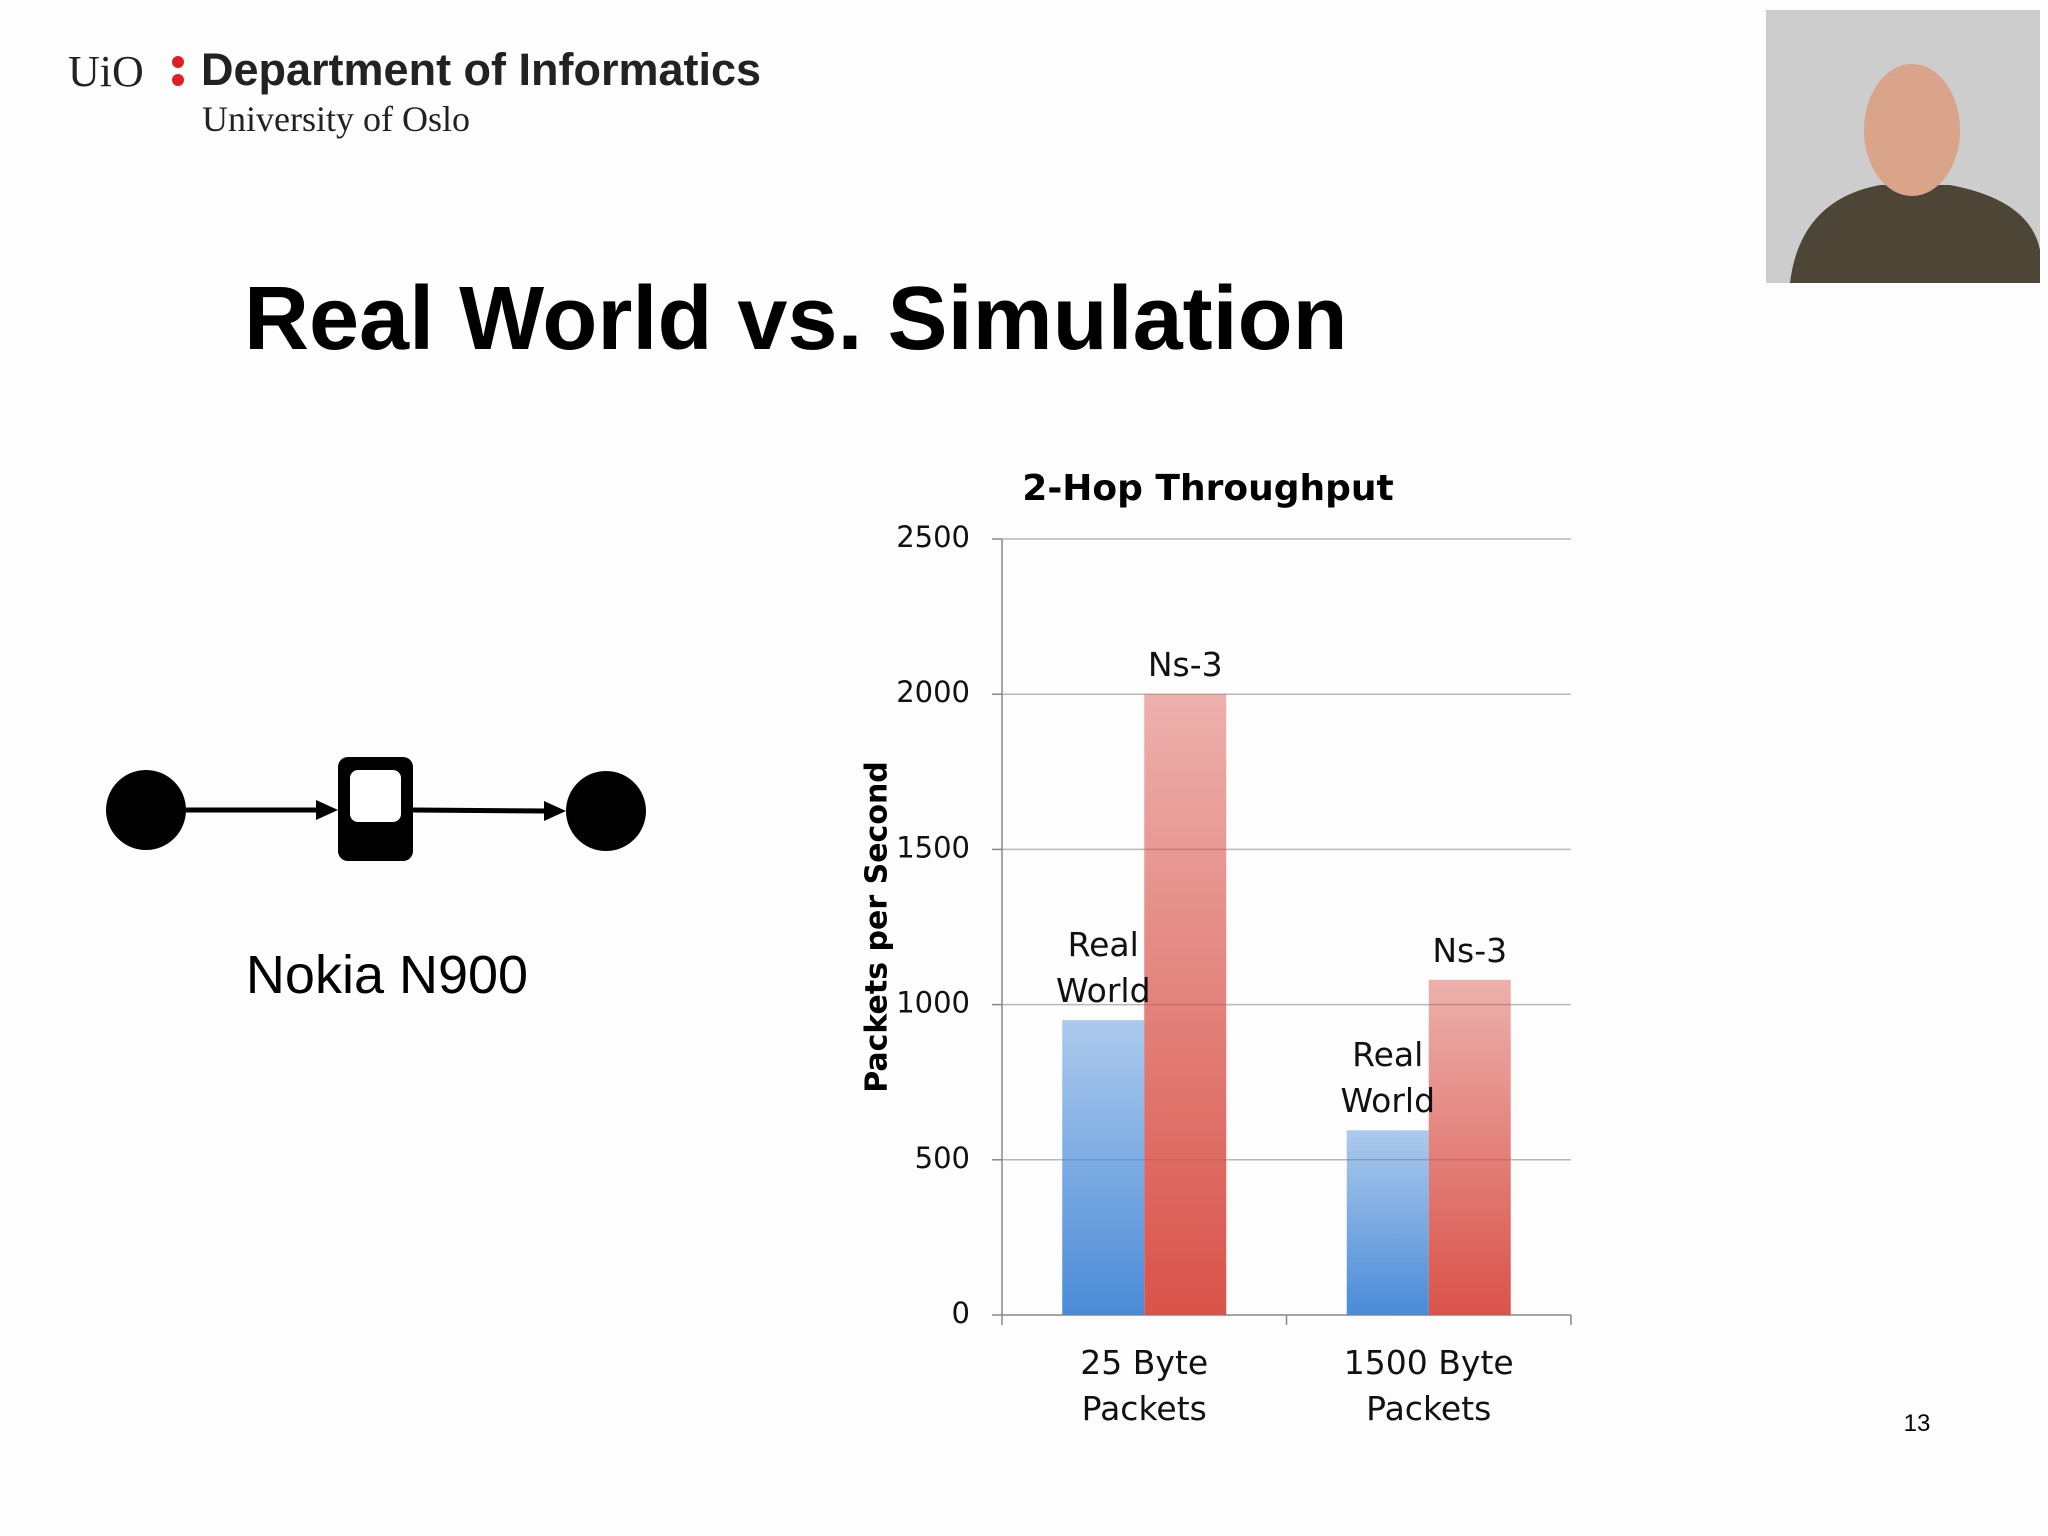  Describe the element at coordinates (933, 692) in the screenshot. I see `y-tick-label: 2000` at that location.